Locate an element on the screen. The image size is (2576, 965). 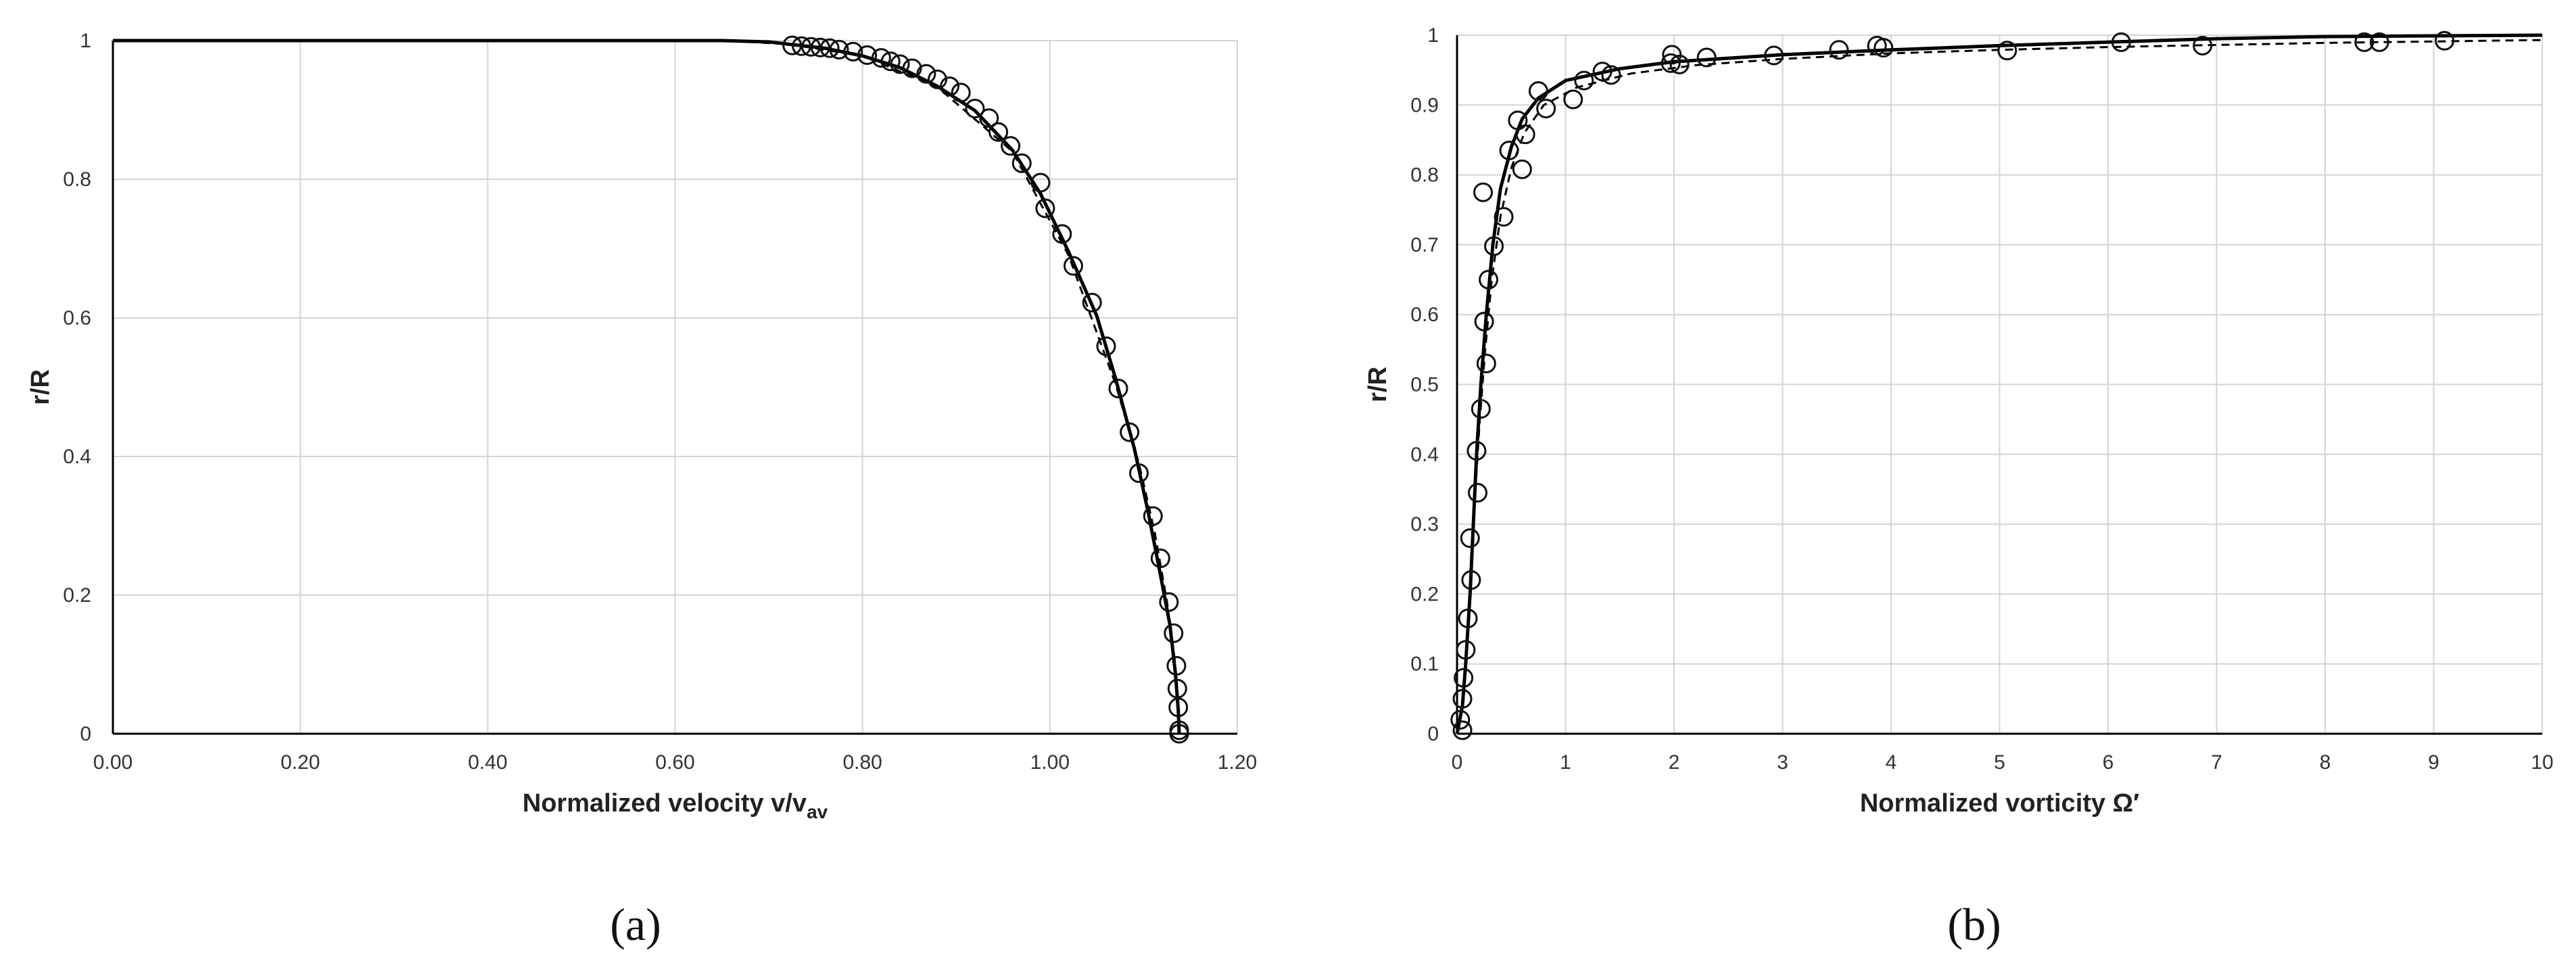
x-tick-label: 10 is located at coordinates (2542, 762).